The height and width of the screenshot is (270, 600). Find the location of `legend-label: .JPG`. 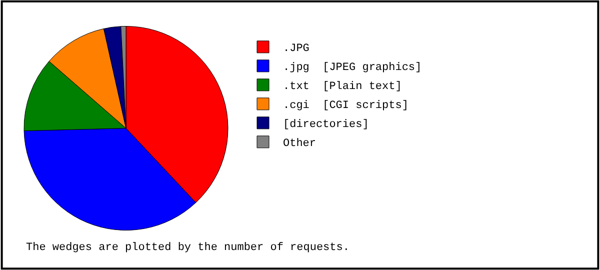

legend-label: .JPG is located at coordinates (296, 49).